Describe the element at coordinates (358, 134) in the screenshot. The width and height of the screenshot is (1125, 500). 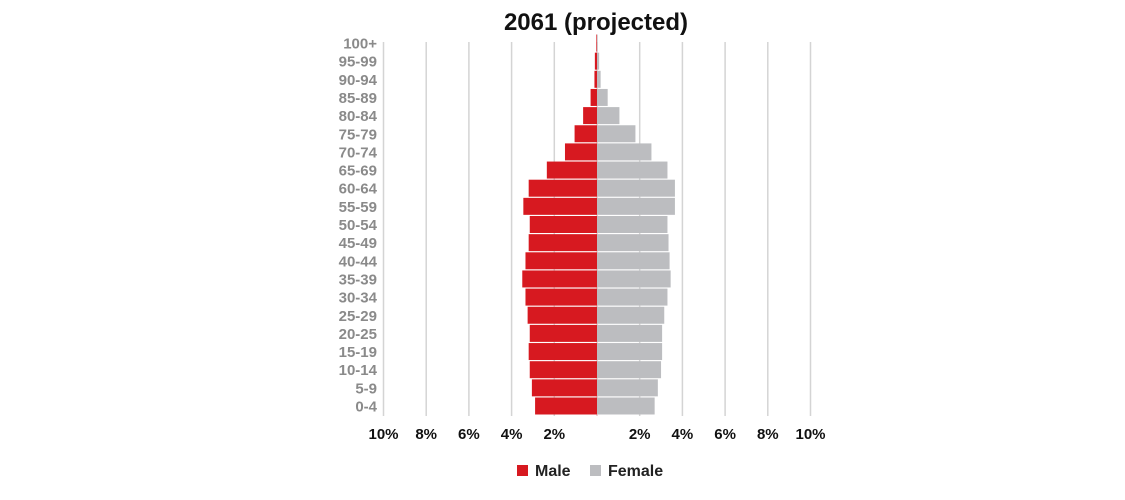
I see `age-group-label: 75-79` at that location.